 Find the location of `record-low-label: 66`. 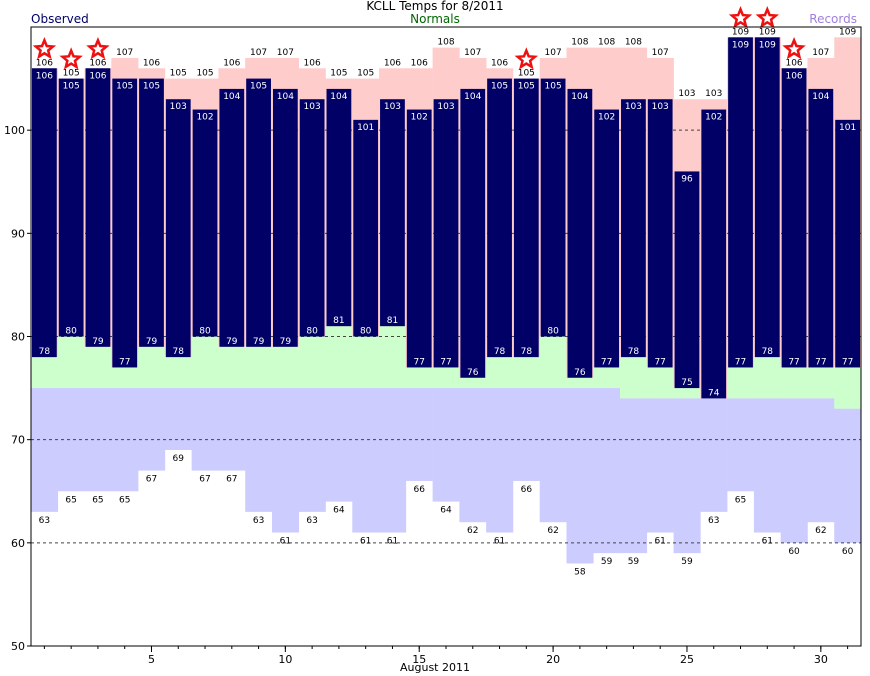

record-low-label: 66 is located at coordinates (419, 490).